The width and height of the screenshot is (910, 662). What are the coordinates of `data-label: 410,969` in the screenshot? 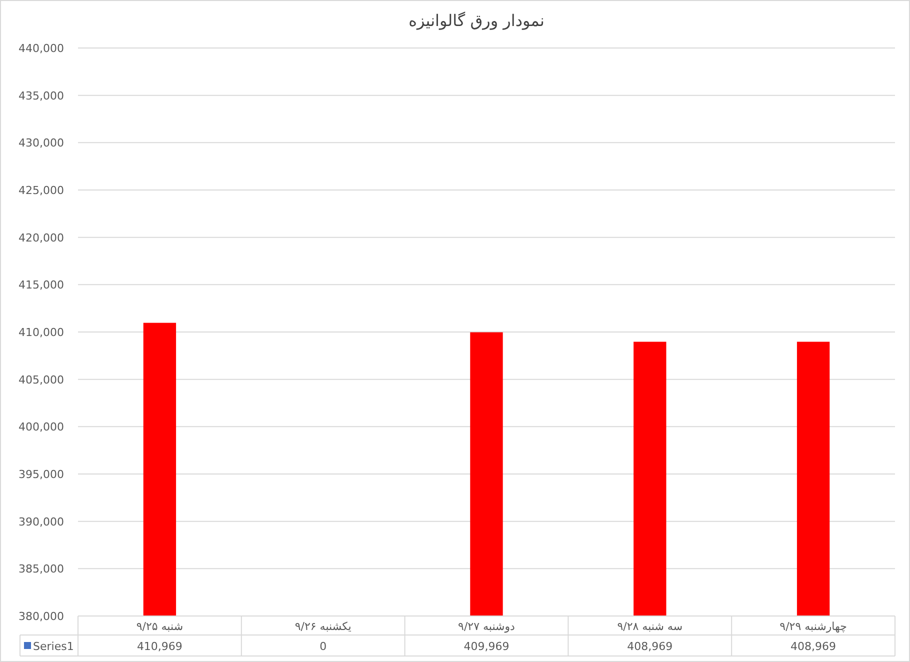 It's located at (159, 646).